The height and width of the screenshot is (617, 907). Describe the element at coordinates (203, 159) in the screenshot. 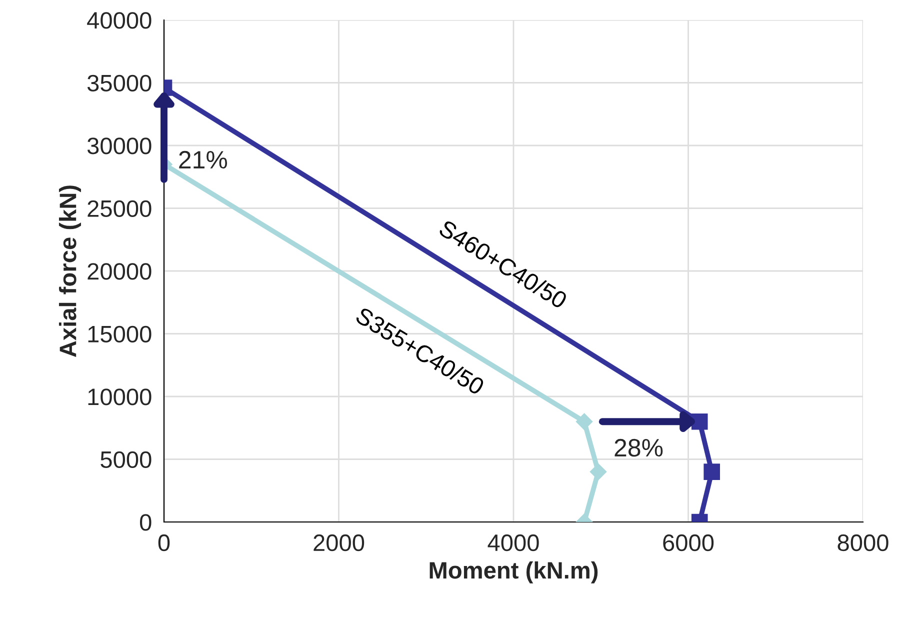

I see `annotation: 21%` at that location.